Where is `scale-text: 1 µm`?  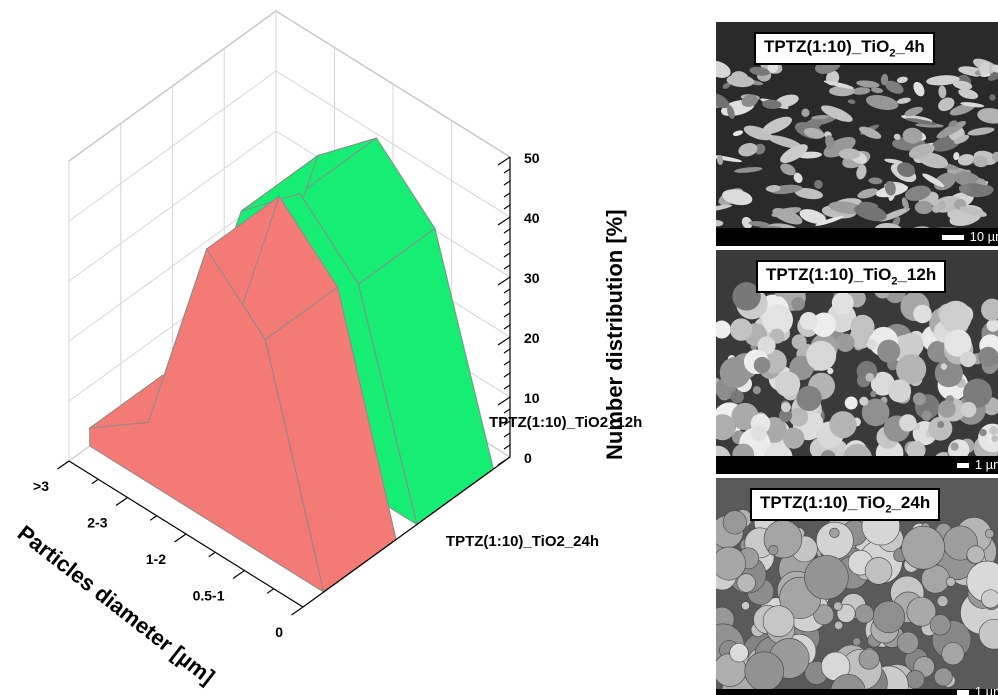
scale-text: 1 µm is located at coordinates (986, 464).